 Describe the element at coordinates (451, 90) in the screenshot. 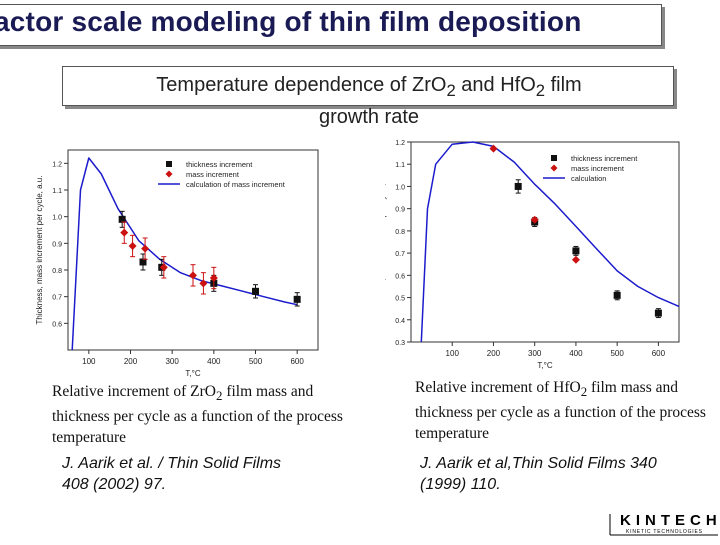

I see `subtitle-sub1: 2` at that location.